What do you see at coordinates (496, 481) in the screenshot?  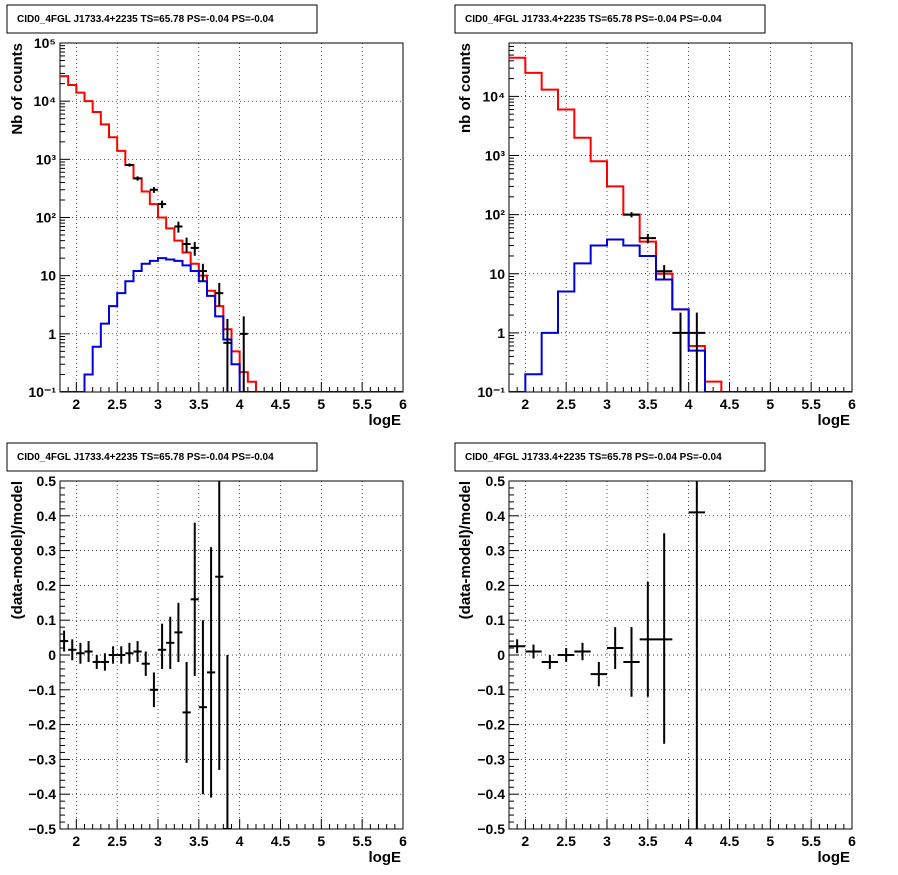 I see `y-tick-label: 0.5` at bounding box center [496, 481].